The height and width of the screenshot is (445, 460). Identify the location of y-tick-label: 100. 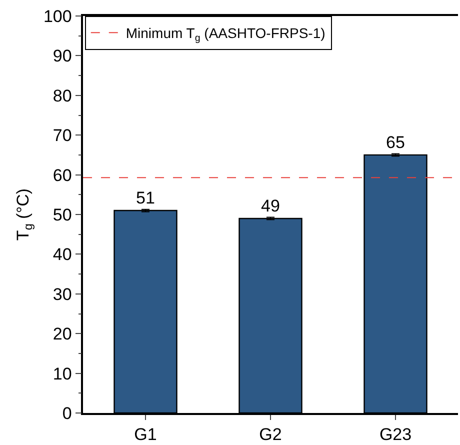
(57, 16).